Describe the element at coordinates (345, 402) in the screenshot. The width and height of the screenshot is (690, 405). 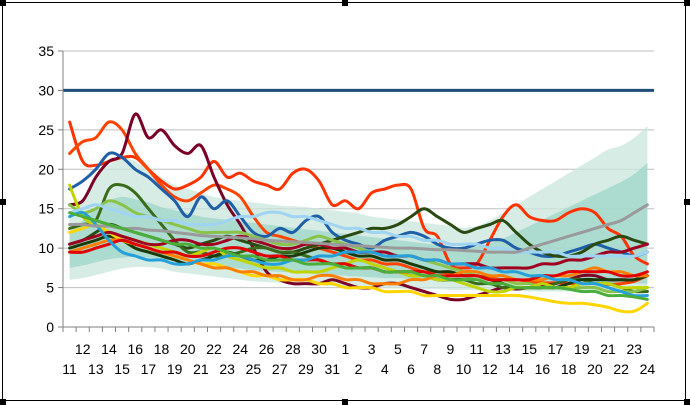
I see `selection-handle-bottom-center` at that location.